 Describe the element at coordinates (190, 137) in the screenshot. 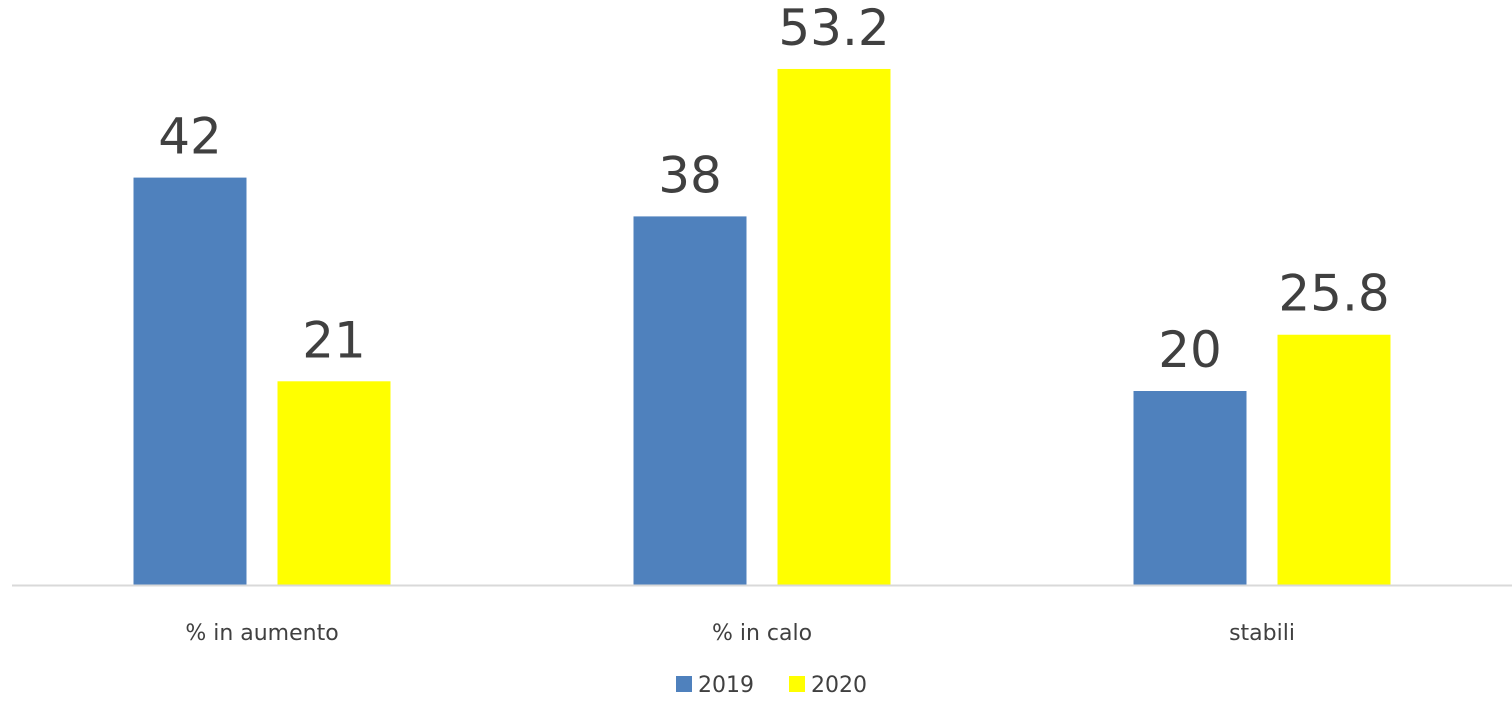

I see `data-label-2019-in-aumento: 42` at that location.